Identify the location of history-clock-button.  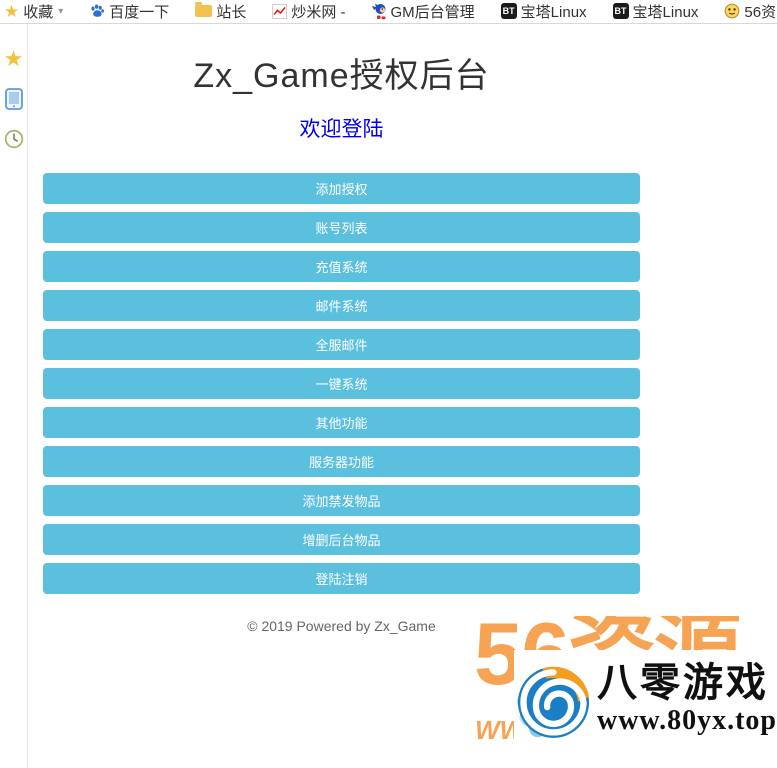
(14, 139).